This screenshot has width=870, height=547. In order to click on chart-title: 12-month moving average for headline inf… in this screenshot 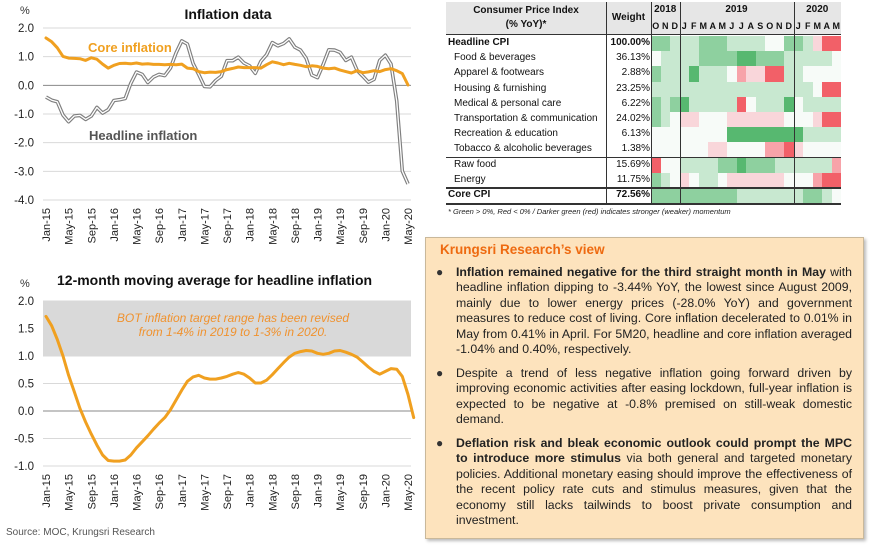, I will do `click(214, 280)`.